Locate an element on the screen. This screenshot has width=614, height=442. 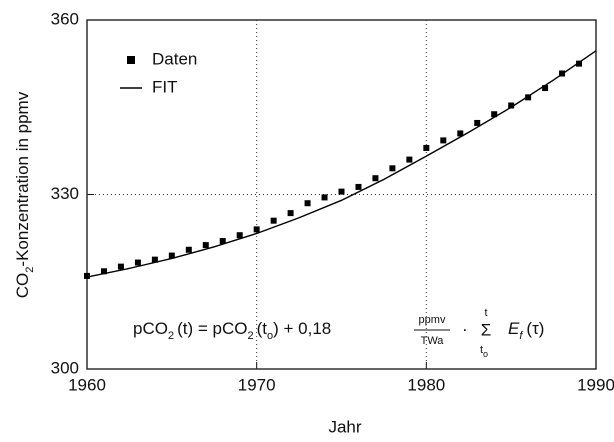
y-tick-label: 330 is located at coordinates (65, 193).